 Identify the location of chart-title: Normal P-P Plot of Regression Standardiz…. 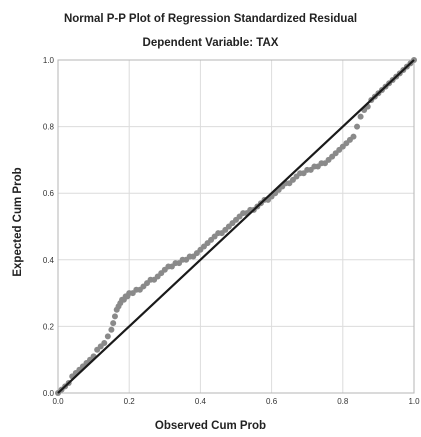
(210, 19).